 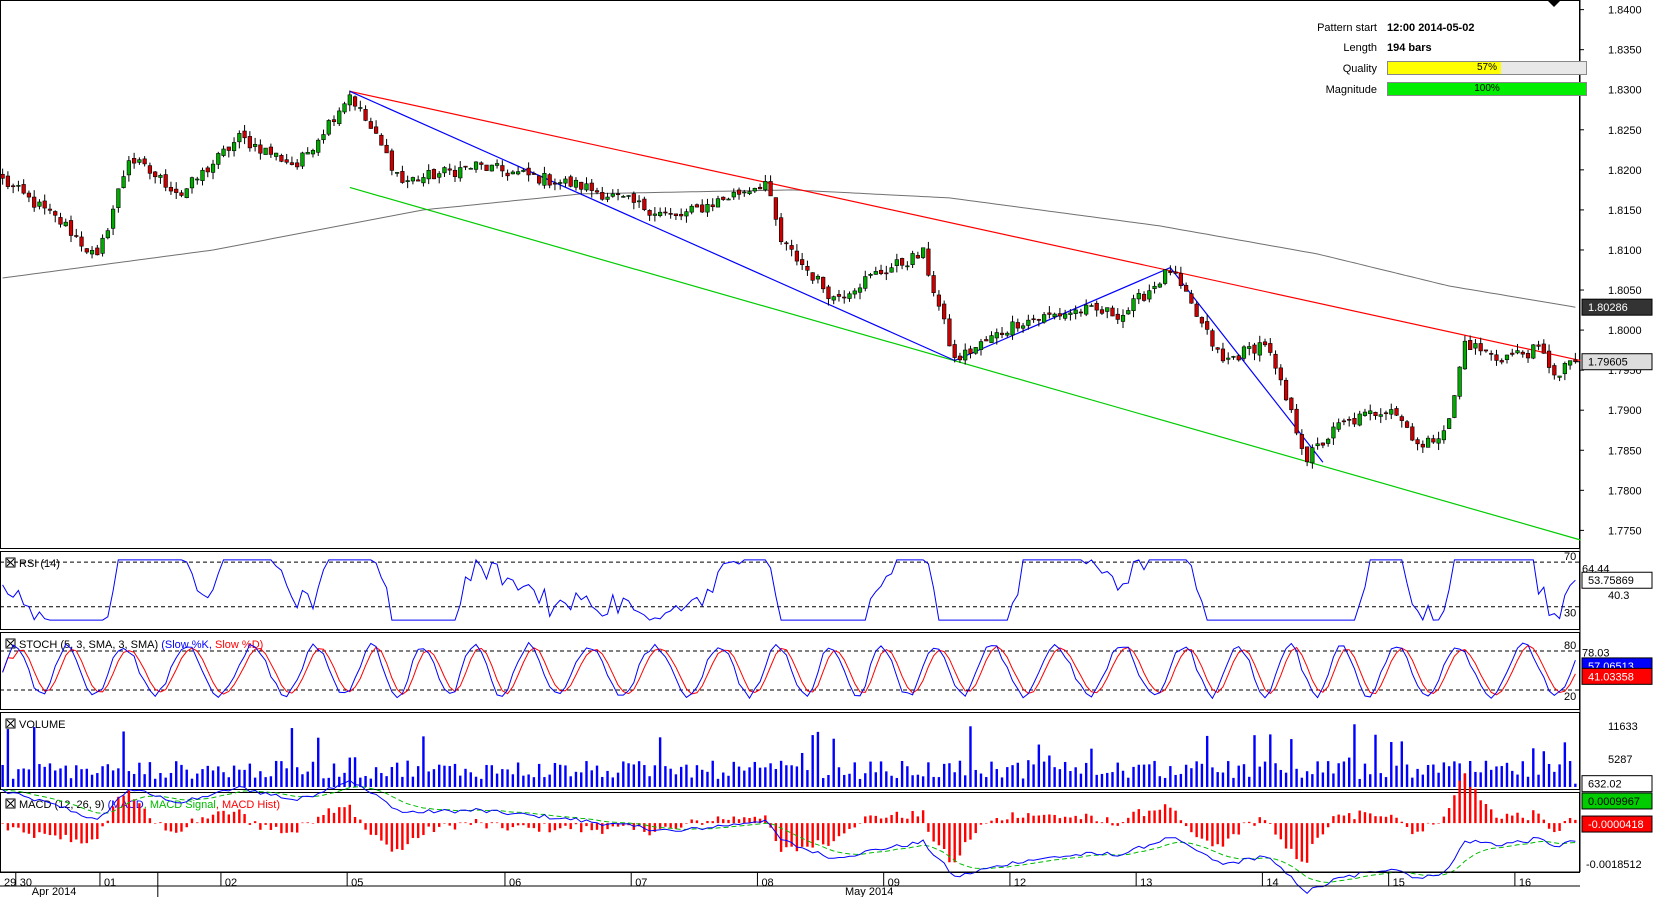 What do you see at coordinates (39, 564) in the screenshot?
I see `rsi-title: RSI (14)` at bounding box center [39, 564].